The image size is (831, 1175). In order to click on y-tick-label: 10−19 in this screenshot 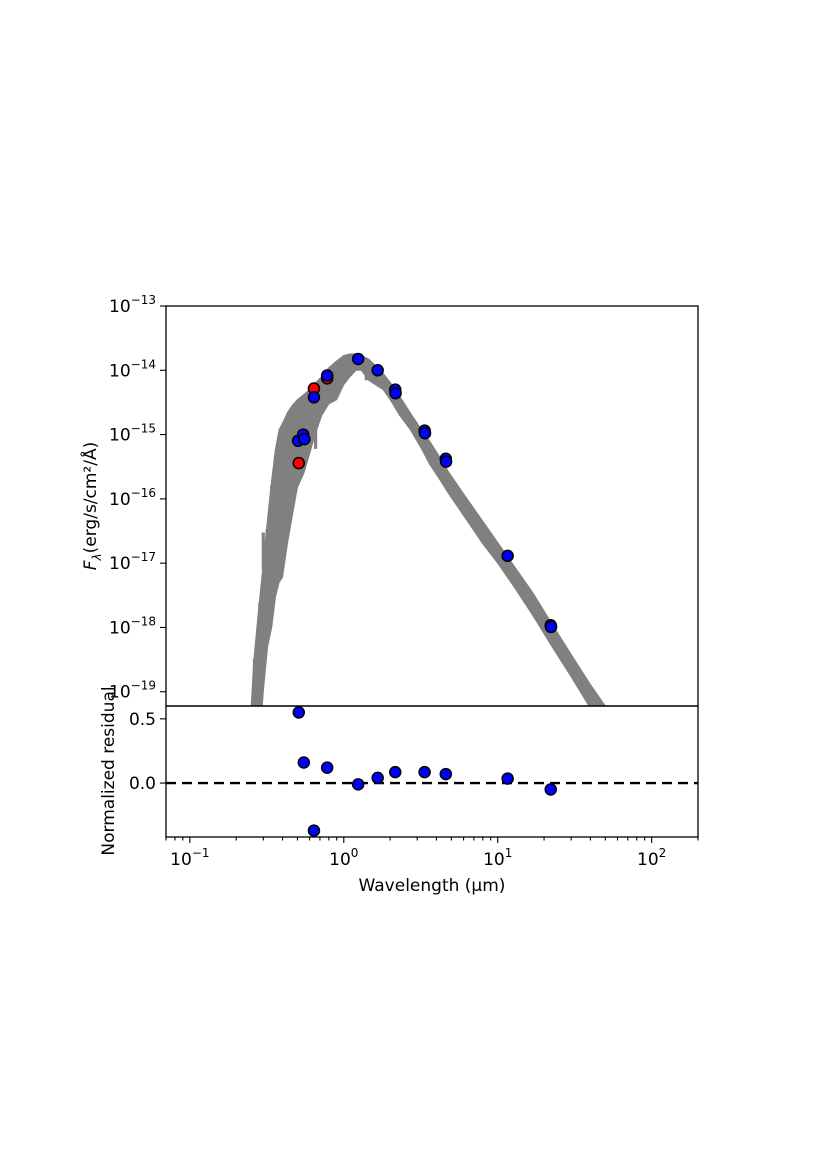, I will do `click(132, 691)`.